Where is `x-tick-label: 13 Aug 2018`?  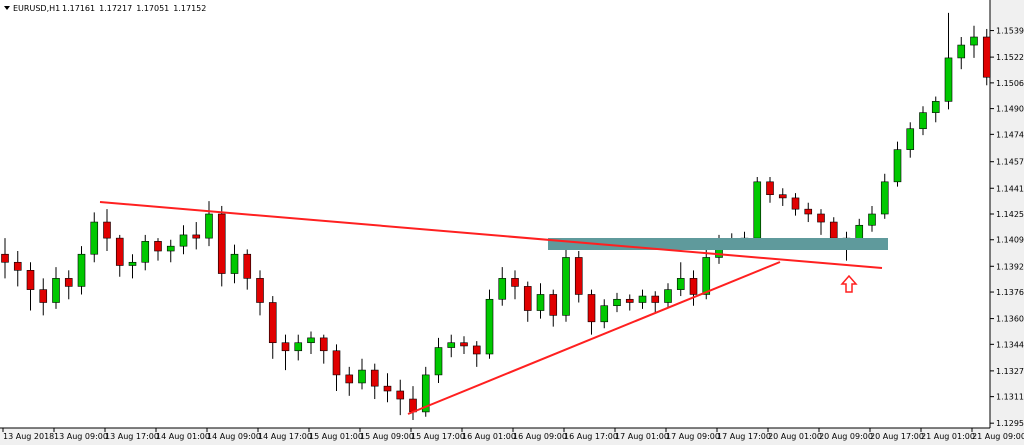 x-tick-label: 13 Aug 2018 is located at coordinates (28, 436).